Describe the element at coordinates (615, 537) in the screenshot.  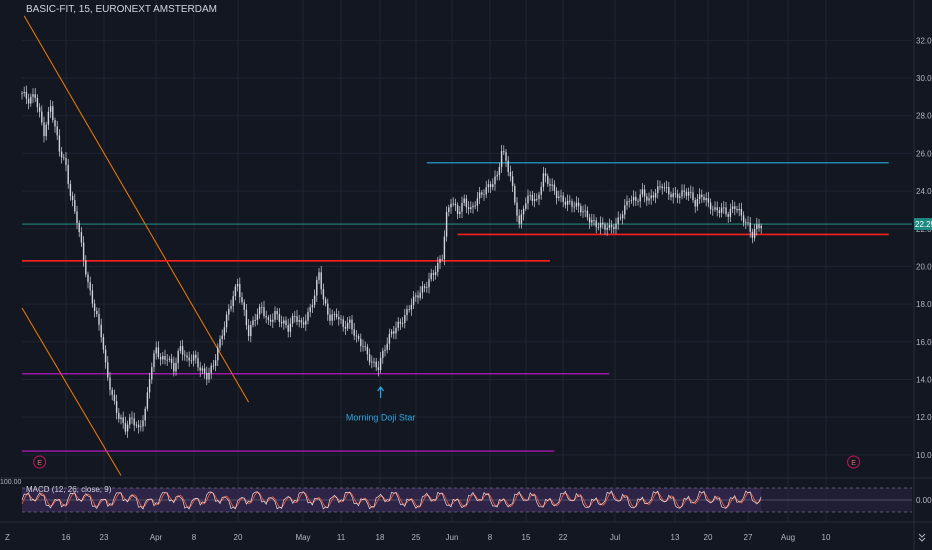
I see `x-tick-label: Jul` at that location.